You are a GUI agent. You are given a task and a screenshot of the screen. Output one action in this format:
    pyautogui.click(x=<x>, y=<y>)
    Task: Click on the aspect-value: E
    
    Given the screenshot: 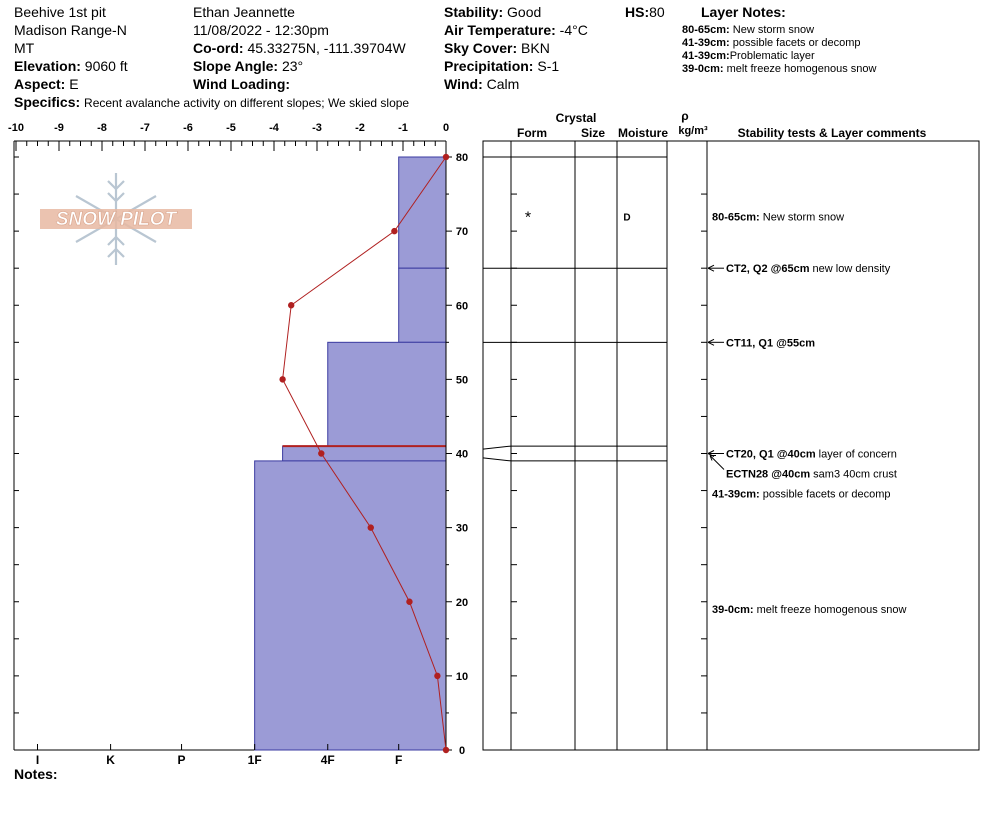 What is the action you would take?
    pyautogui.click(x=74, y=84)
    